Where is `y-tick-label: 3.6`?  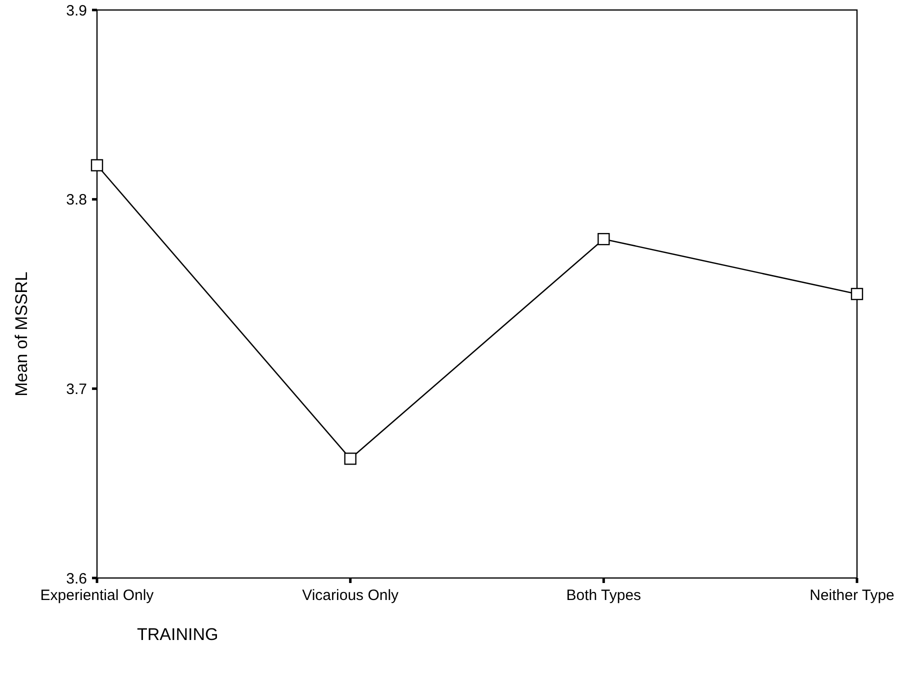 y-tick-label: 3.6 is located at coordinates (76, 579).